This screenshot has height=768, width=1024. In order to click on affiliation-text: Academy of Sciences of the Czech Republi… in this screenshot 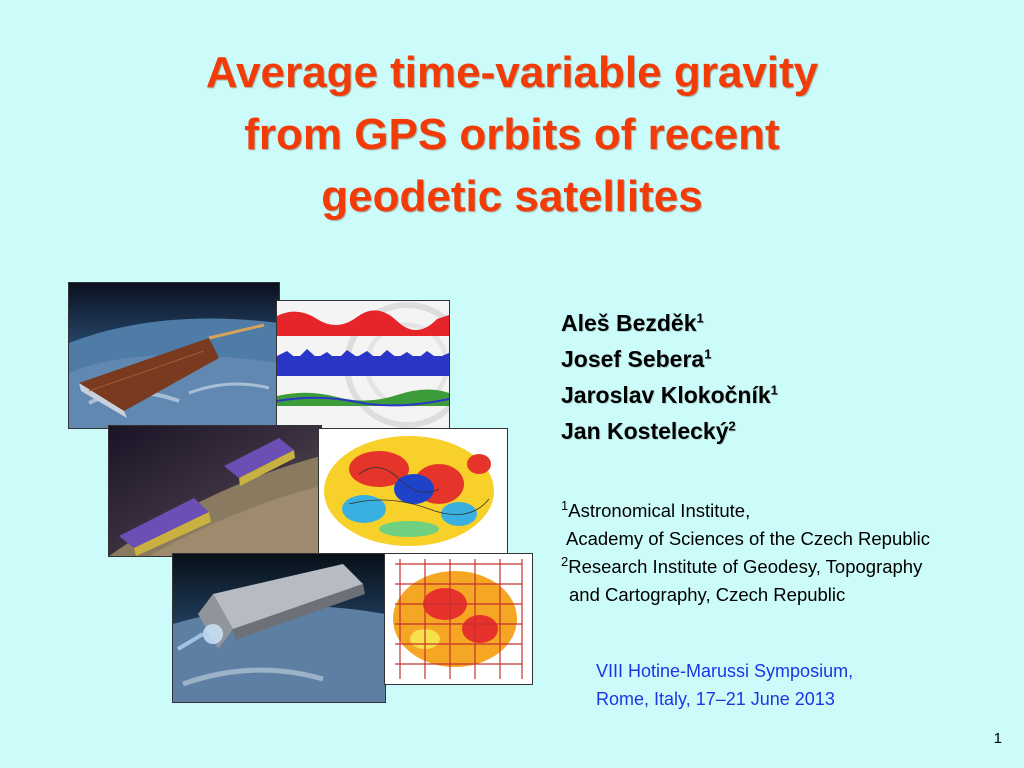, I will do `click(748, 538)`.